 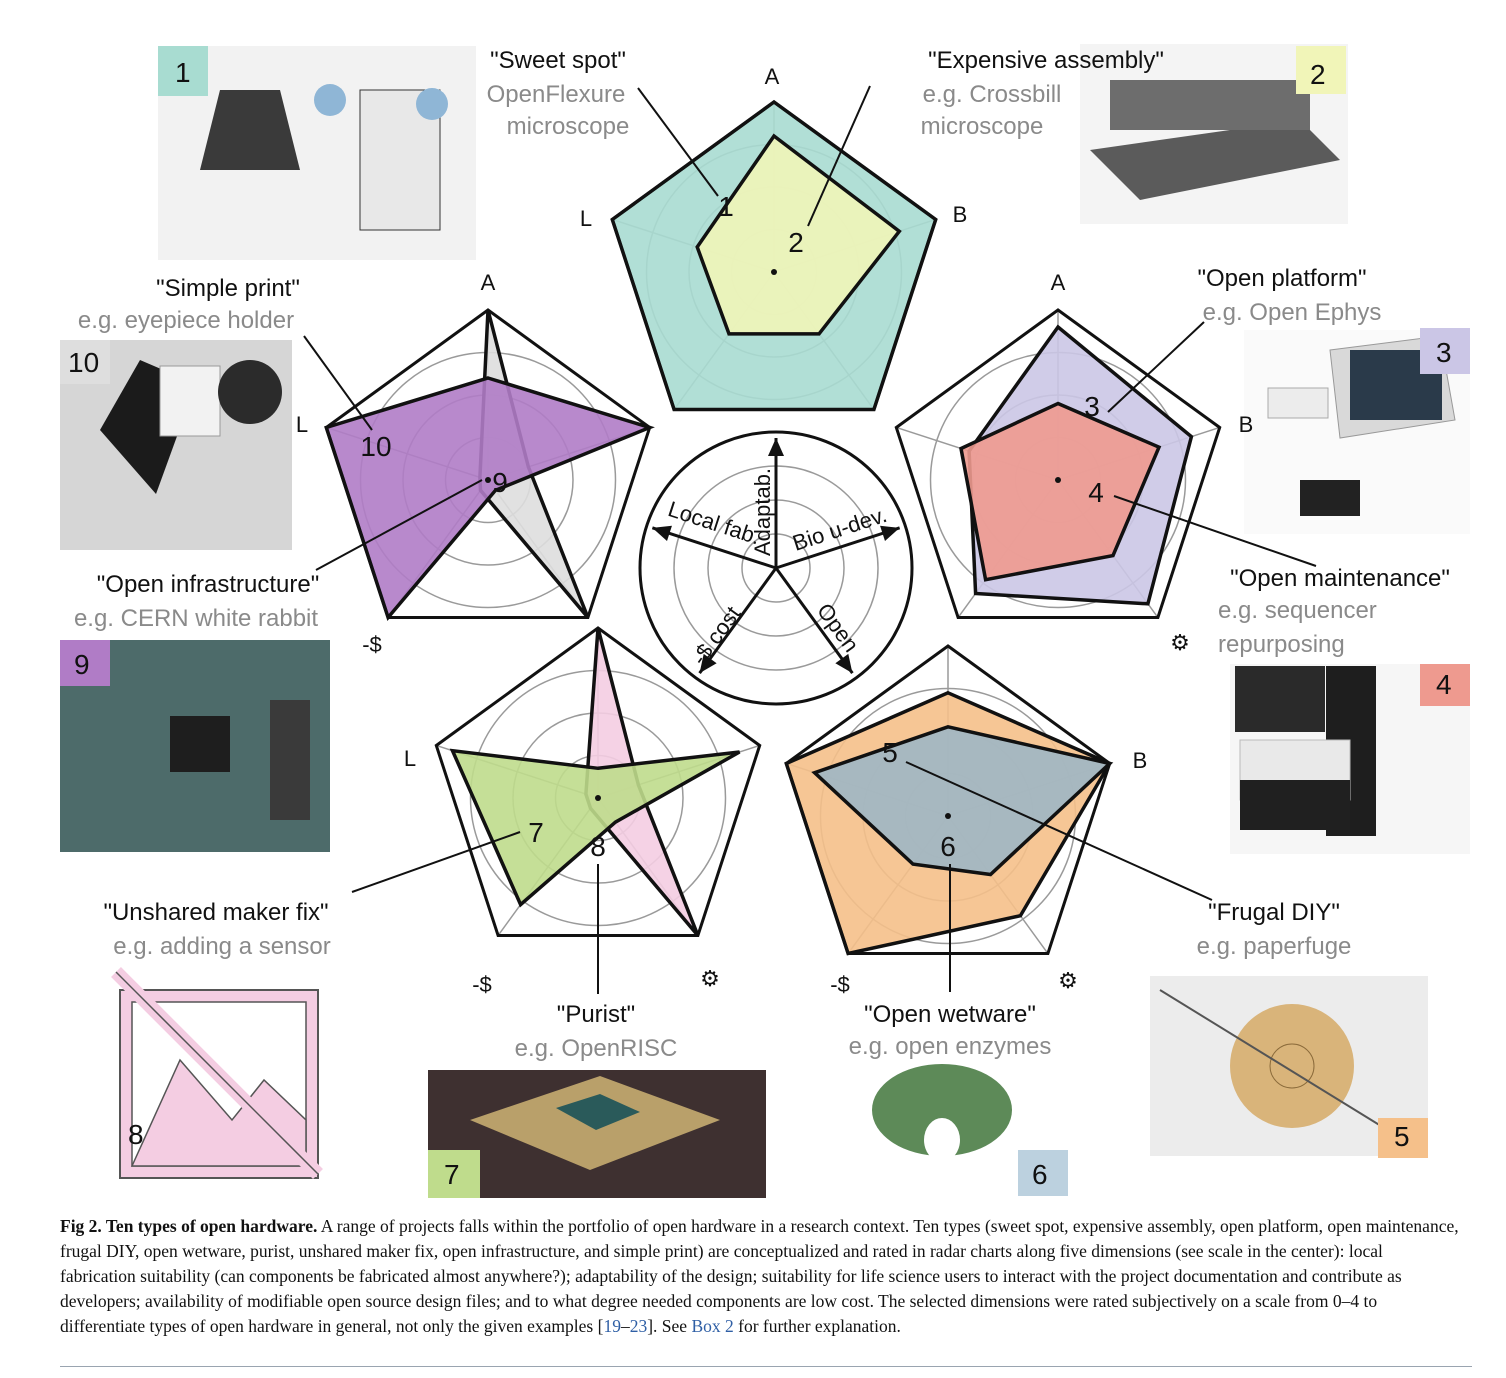 I want to click on label-8-example: e.g. adding a sensor, so click(x=222, y=946).